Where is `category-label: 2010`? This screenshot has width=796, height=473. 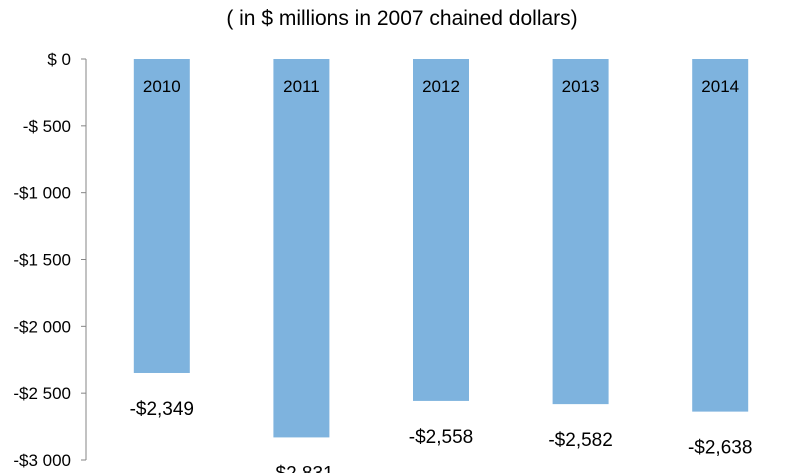
category-label: 2010 is located at coordinates (162, 86).